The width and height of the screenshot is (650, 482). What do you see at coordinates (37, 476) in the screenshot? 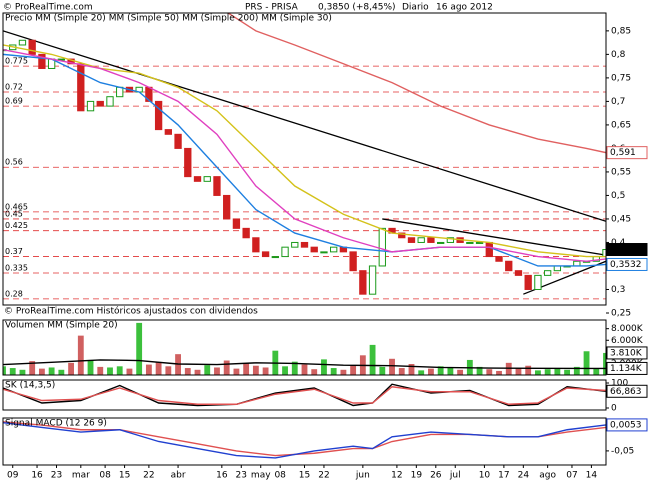
I see `x-tick-label: 16` at bounding box center [37, 476].